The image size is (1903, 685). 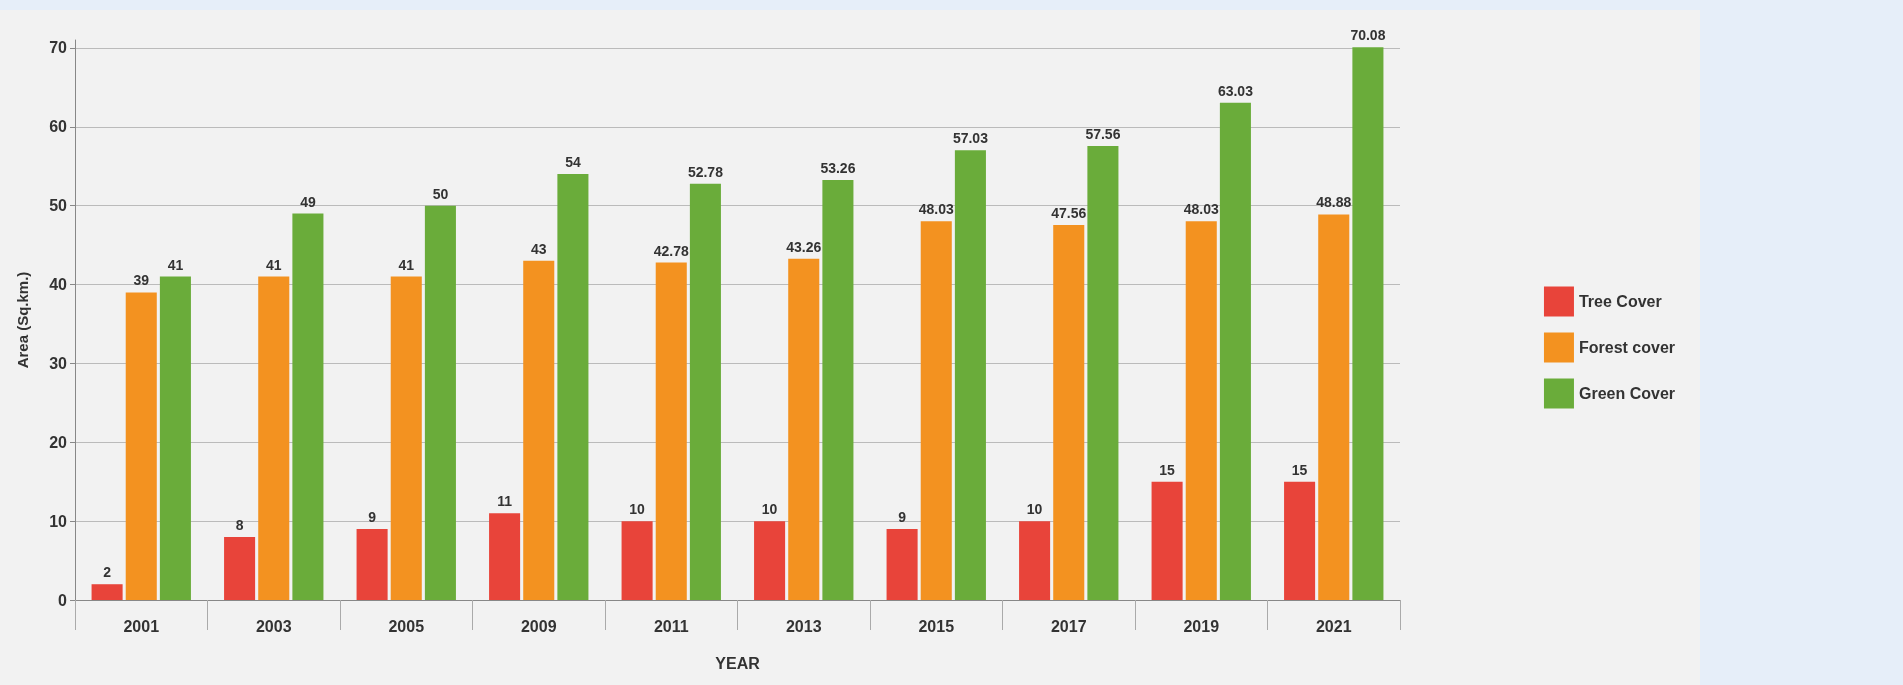 What do you see at coordinates (1201, 626) in the screenshot?
I see `x-tick-label: 2019` at bounding box center [1201, 626].